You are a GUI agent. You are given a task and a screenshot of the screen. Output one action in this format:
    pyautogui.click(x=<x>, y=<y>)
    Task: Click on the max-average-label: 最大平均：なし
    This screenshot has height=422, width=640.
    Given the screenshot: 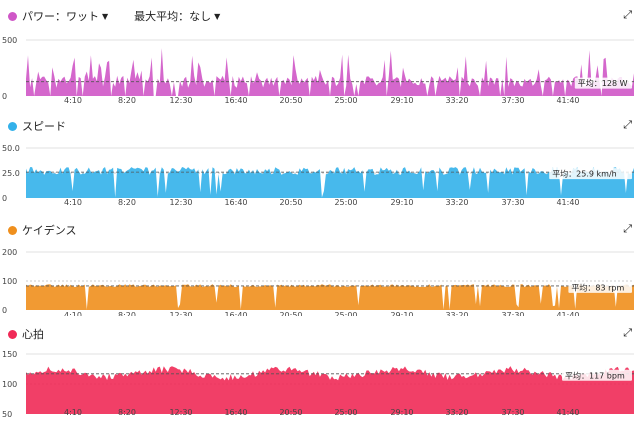 What is the action you would take?
    pyautogui.click(x=173, y=16)
    